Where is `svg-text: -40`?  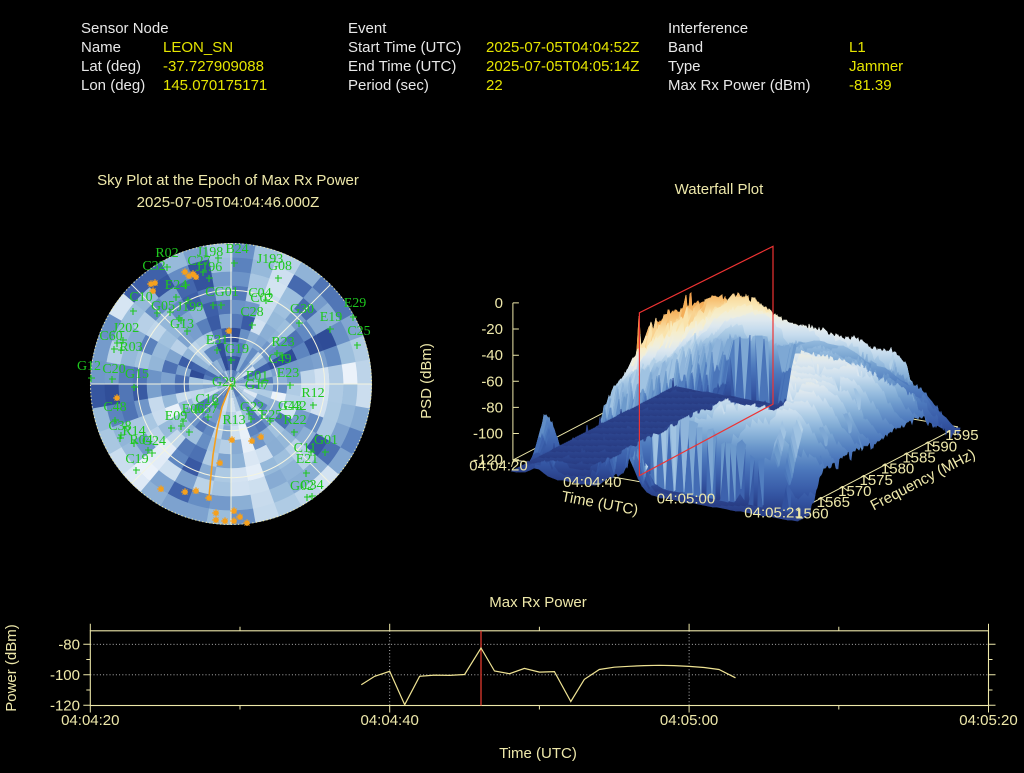
svg-text: -40 is located at coordinates (492, 355).